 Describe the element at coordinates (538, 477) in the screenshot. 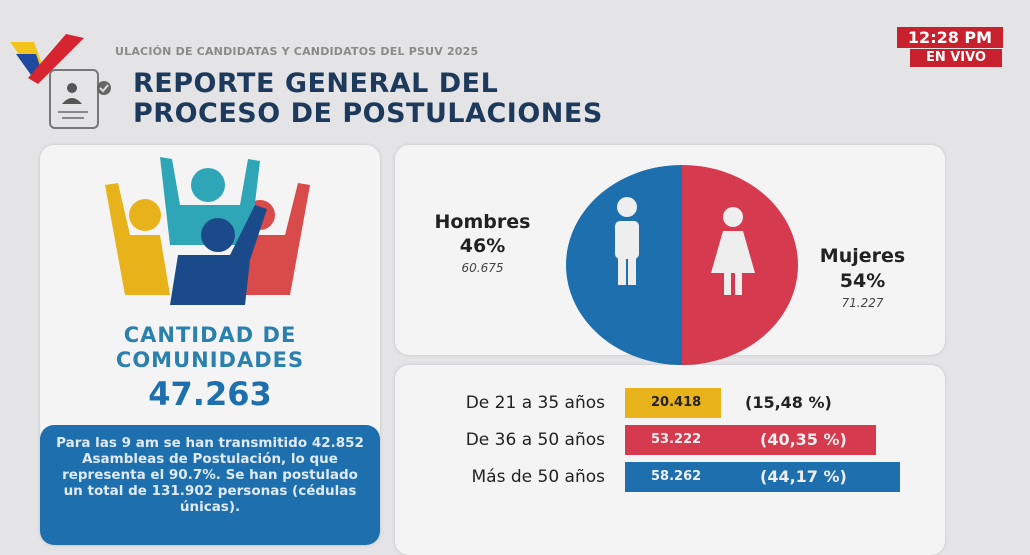

I see `age-label: Más de 50 años` at that location.